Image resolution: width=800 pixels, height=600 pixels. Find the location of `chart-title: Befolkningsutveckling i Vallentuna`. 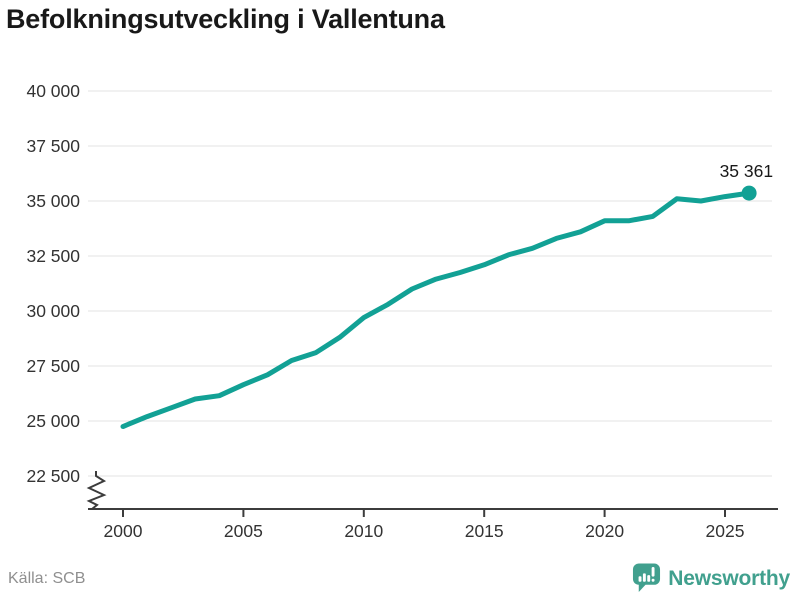

chart-title: Befolkningsutveckling i Vallentuna is located at coordinates (225, 19).